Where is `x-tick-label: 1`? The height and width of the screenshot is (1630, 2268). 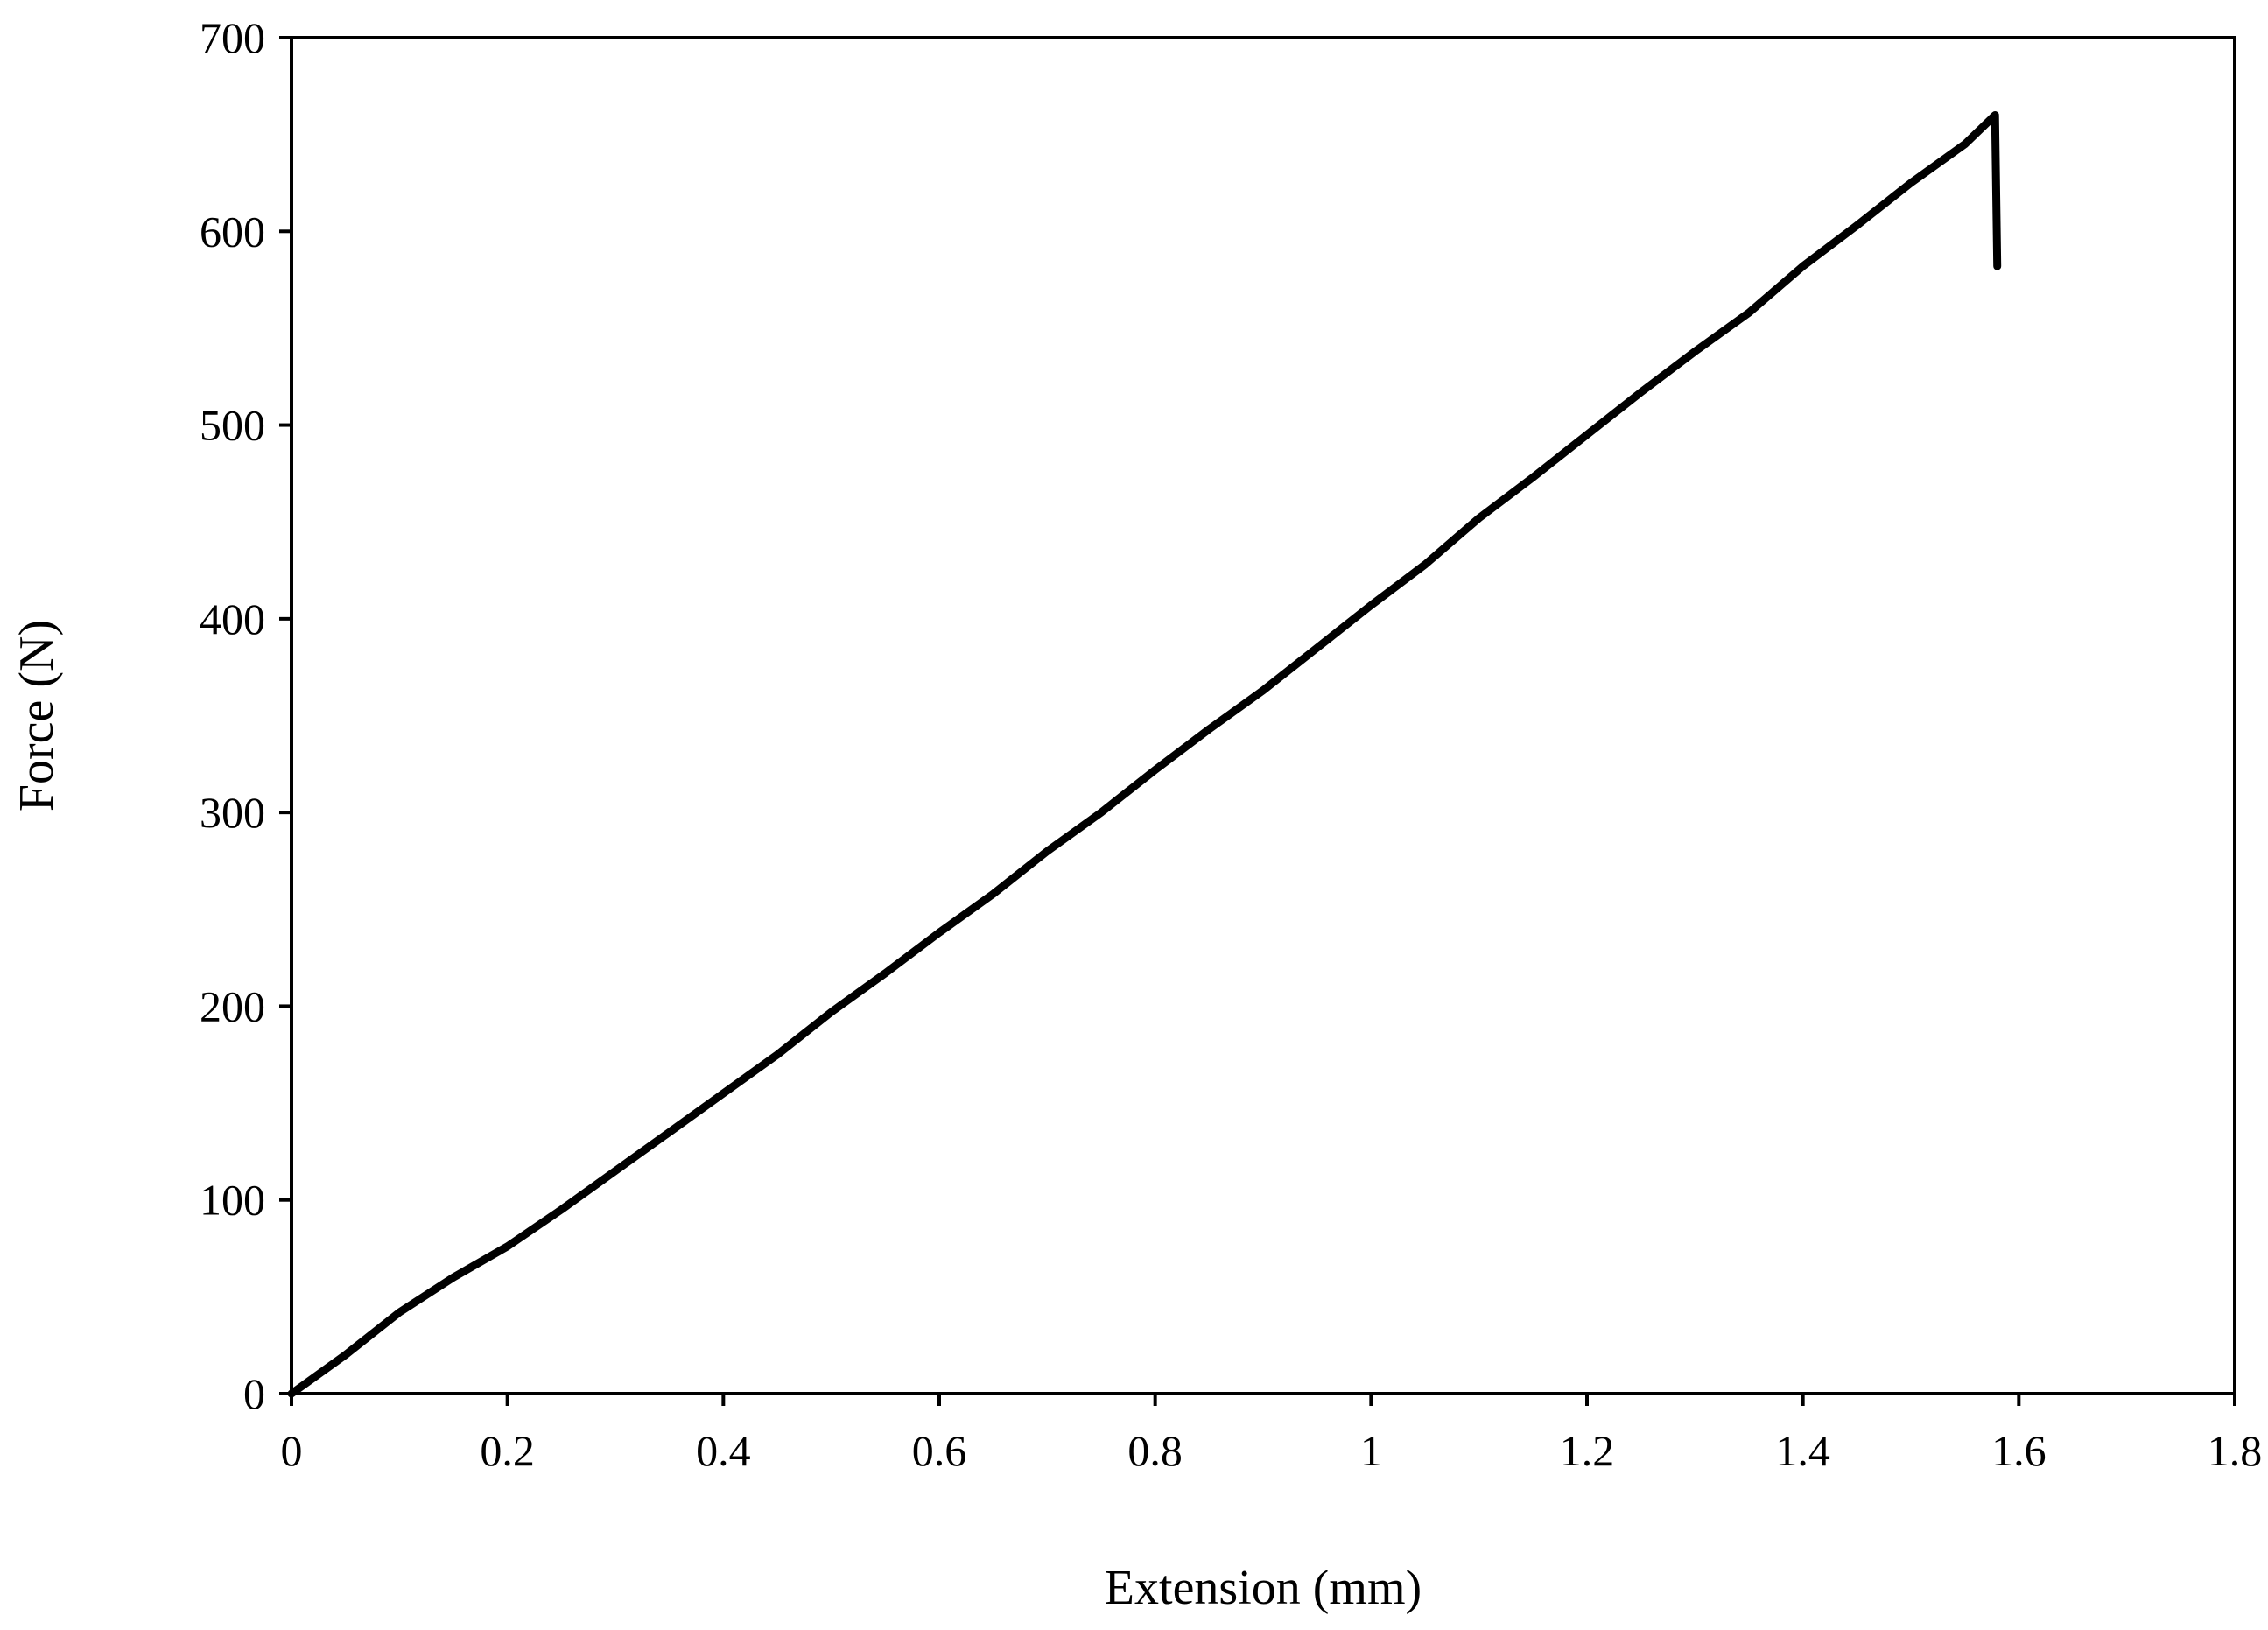
x-tick-label: 1 is located at coordinates (1371, 1451).